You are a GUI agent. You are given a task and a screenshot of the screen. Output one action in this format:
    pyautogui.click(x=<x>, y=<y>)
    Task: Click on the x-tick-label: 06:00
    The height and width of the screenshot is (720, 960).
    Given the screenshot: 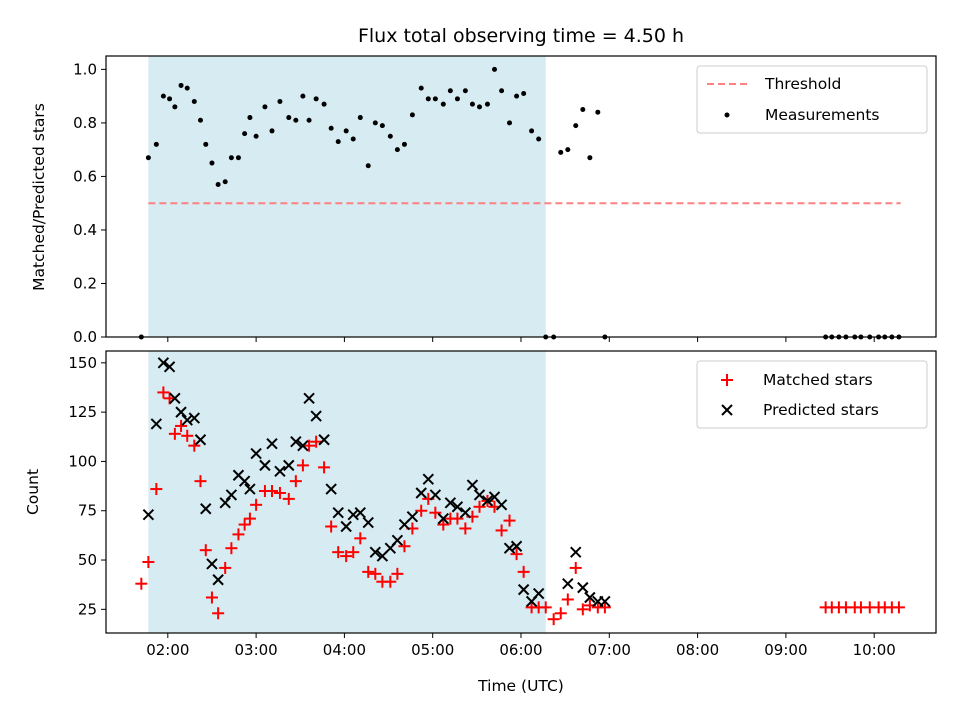 What is the action you would take?
    pyautogui.click(x=520, y=650)
    